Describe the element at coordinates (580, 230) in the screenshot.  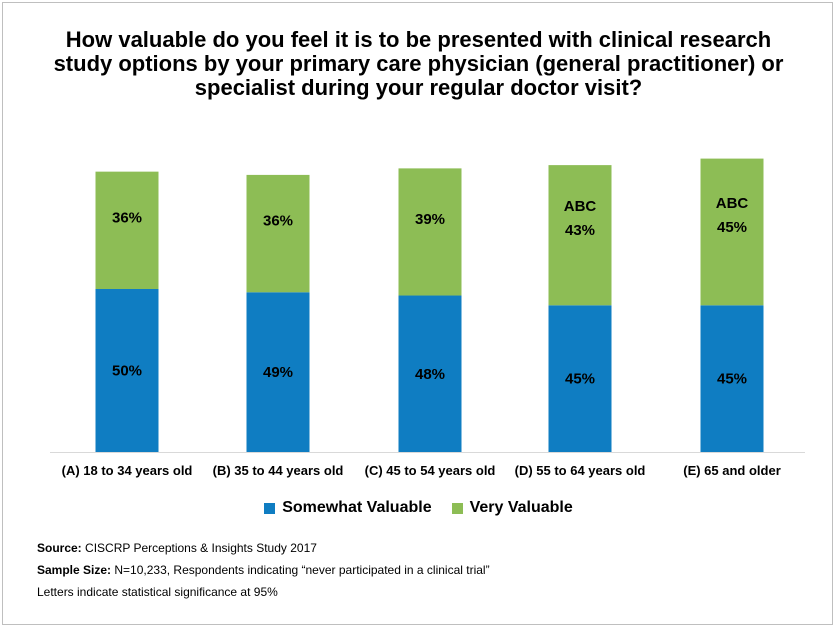
I see `data-label-very-valuable-4: 43%` at that location.